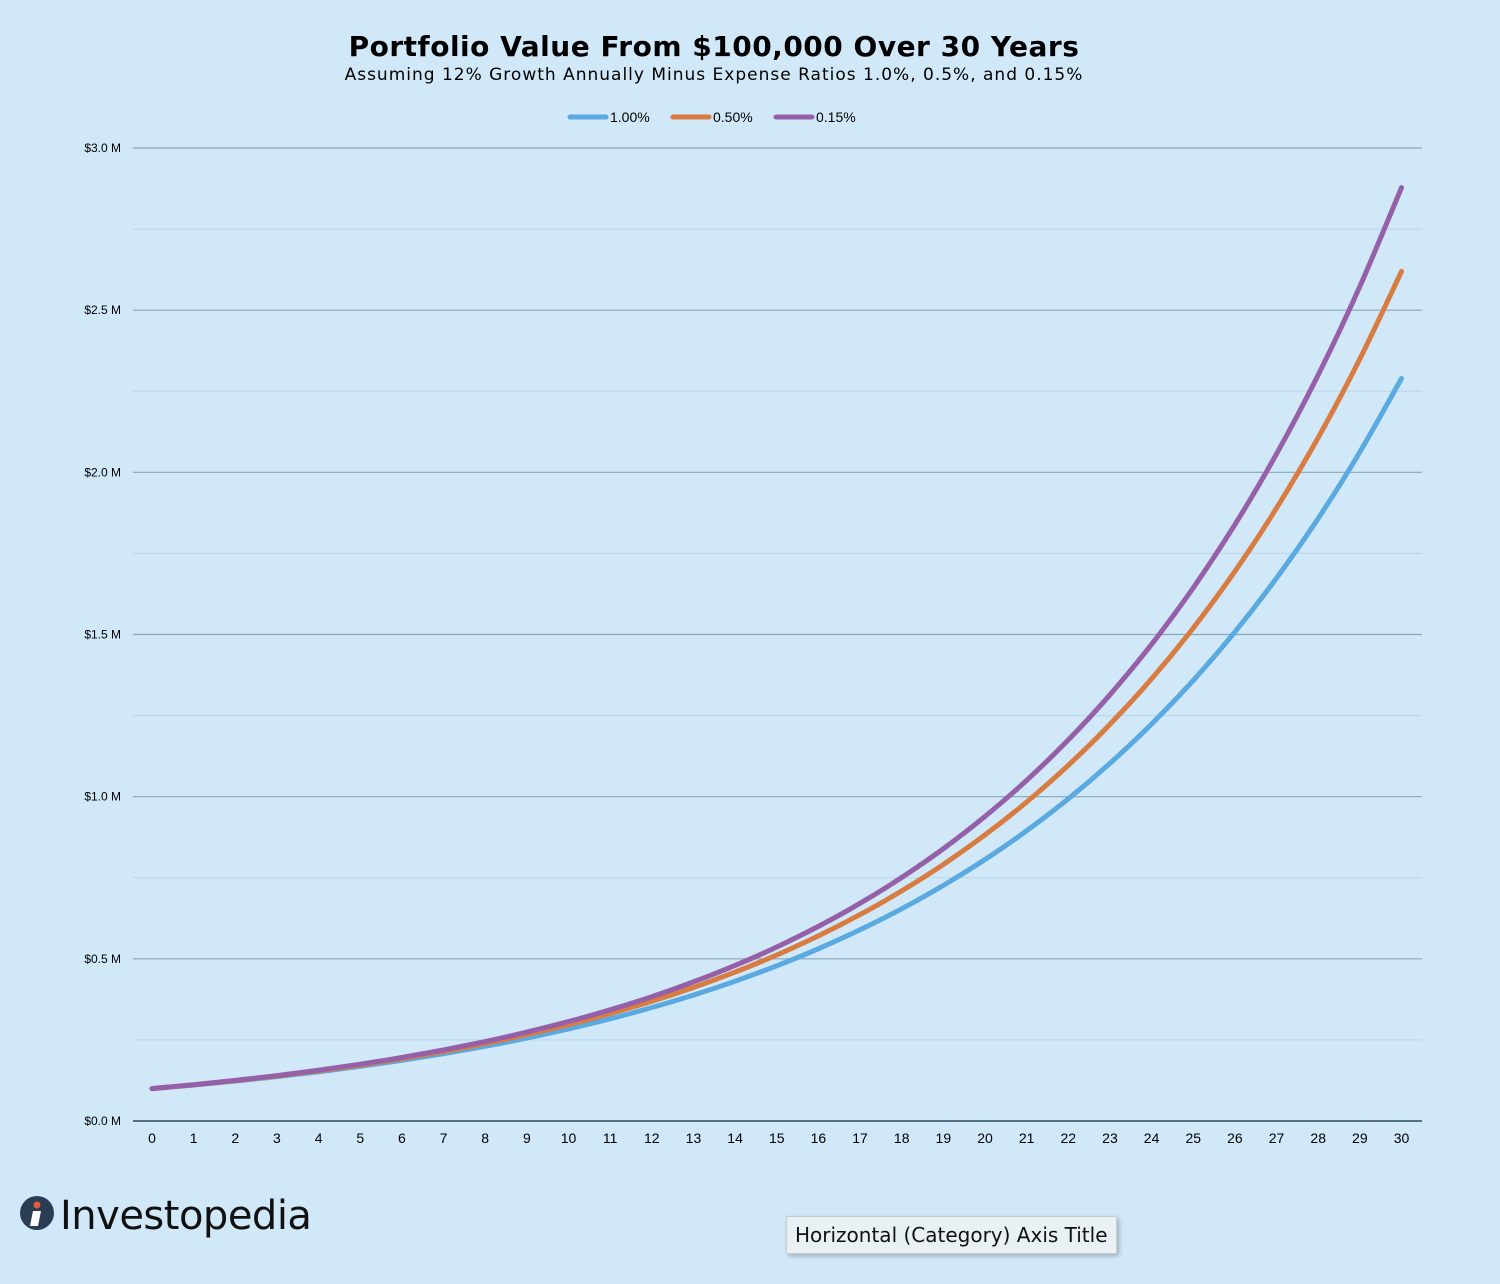 This screenshot has height=1284, width=1500. What do you see at coordinates (152, 1138) in the screenshot?
I see `x-tick-label: 0` at bounding box center [152, 1138].